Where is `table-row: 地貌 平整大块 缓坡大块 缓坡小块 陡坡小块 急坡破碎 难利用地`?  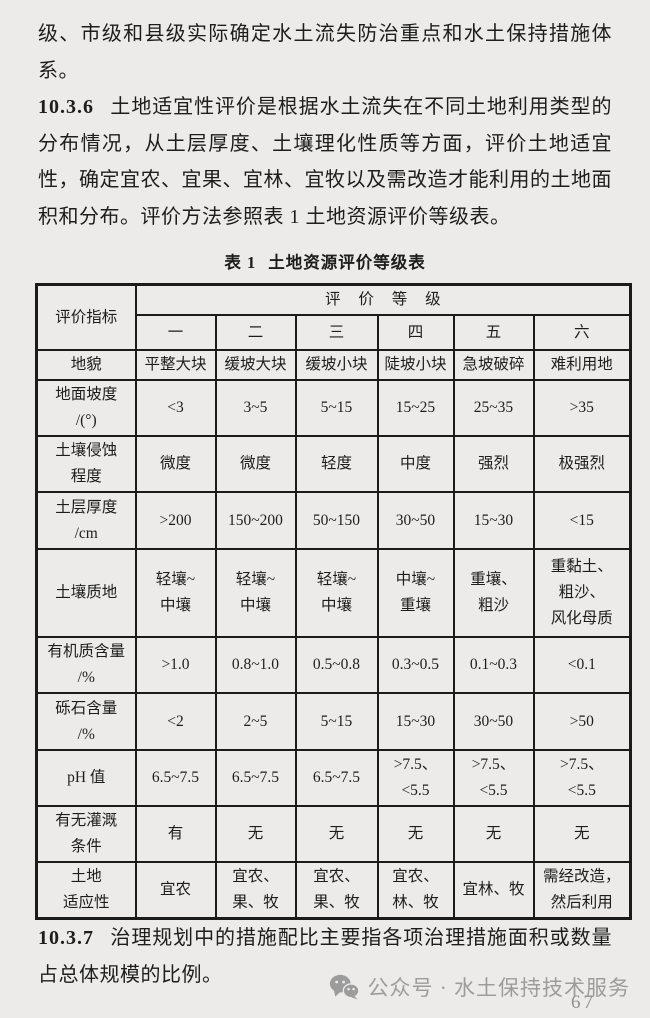
table-row: 地貌 平整大块 缓坡大块 缓坡小块 陡坡小块 急坡破碎 难利用地 is located at coordinates (333, 365).